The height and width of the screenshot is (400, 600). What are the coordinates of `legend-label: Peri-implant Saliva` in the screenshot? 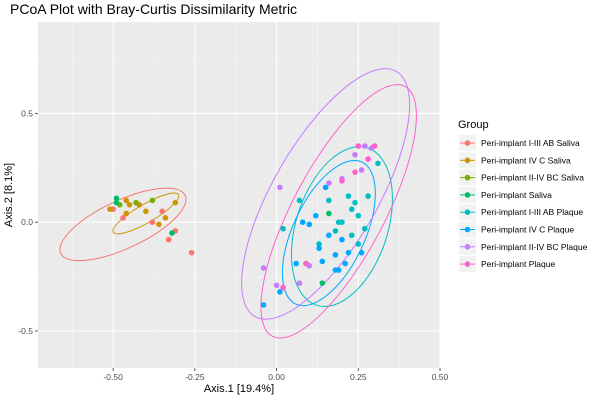 It's located at (516, 195).